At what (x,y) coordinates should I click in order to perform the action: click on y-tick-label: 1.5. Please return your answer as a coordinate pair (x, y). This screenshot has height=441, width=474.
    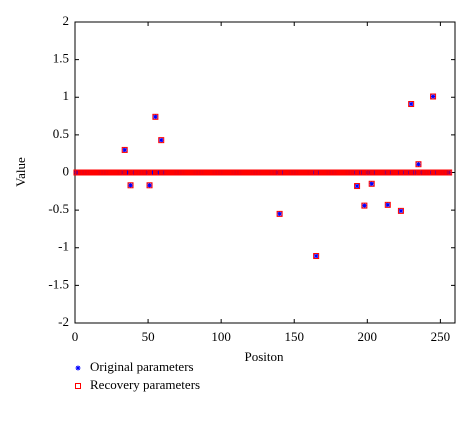
    Looking at the image, I should click on (61, 58).